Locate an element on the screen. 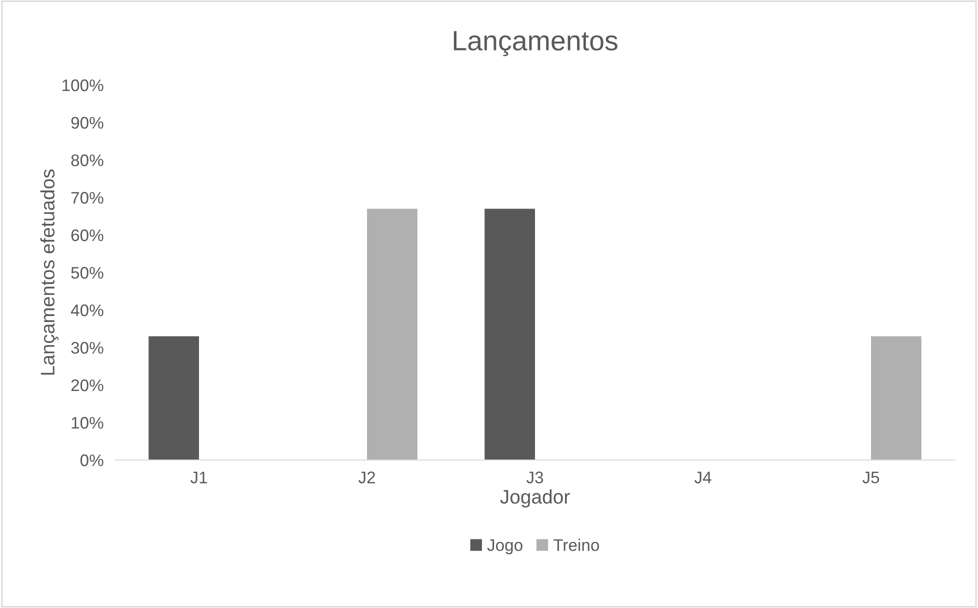  y-tick-label: 50% is located at coordinates (87, 272).